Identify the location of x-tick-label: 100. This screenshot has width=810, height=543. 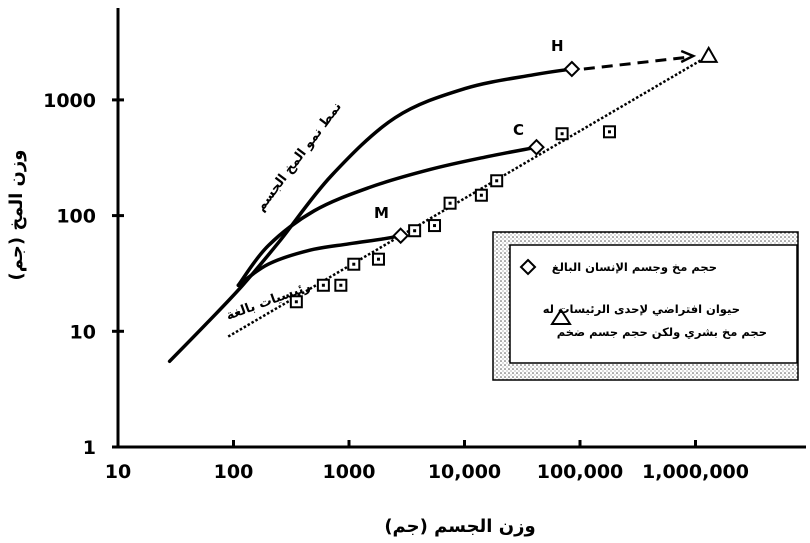
(234, 472).